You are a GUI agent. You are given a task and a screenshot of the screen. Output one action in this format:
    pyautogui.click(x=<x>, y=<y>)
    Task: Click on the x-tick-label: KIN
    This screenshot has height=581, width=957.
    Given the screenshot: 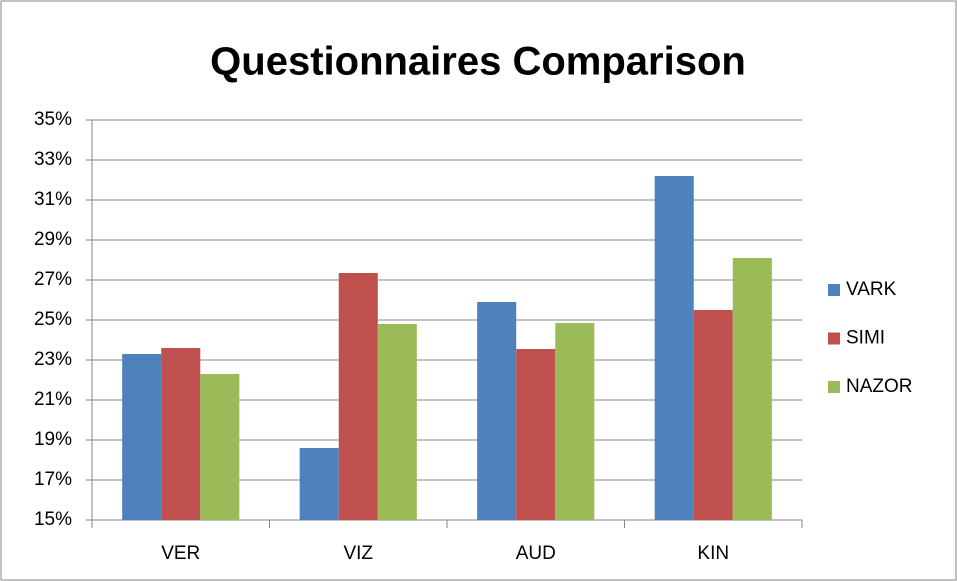 What is the action you would take?
    pyautogui.click(x=713, y=553)
    